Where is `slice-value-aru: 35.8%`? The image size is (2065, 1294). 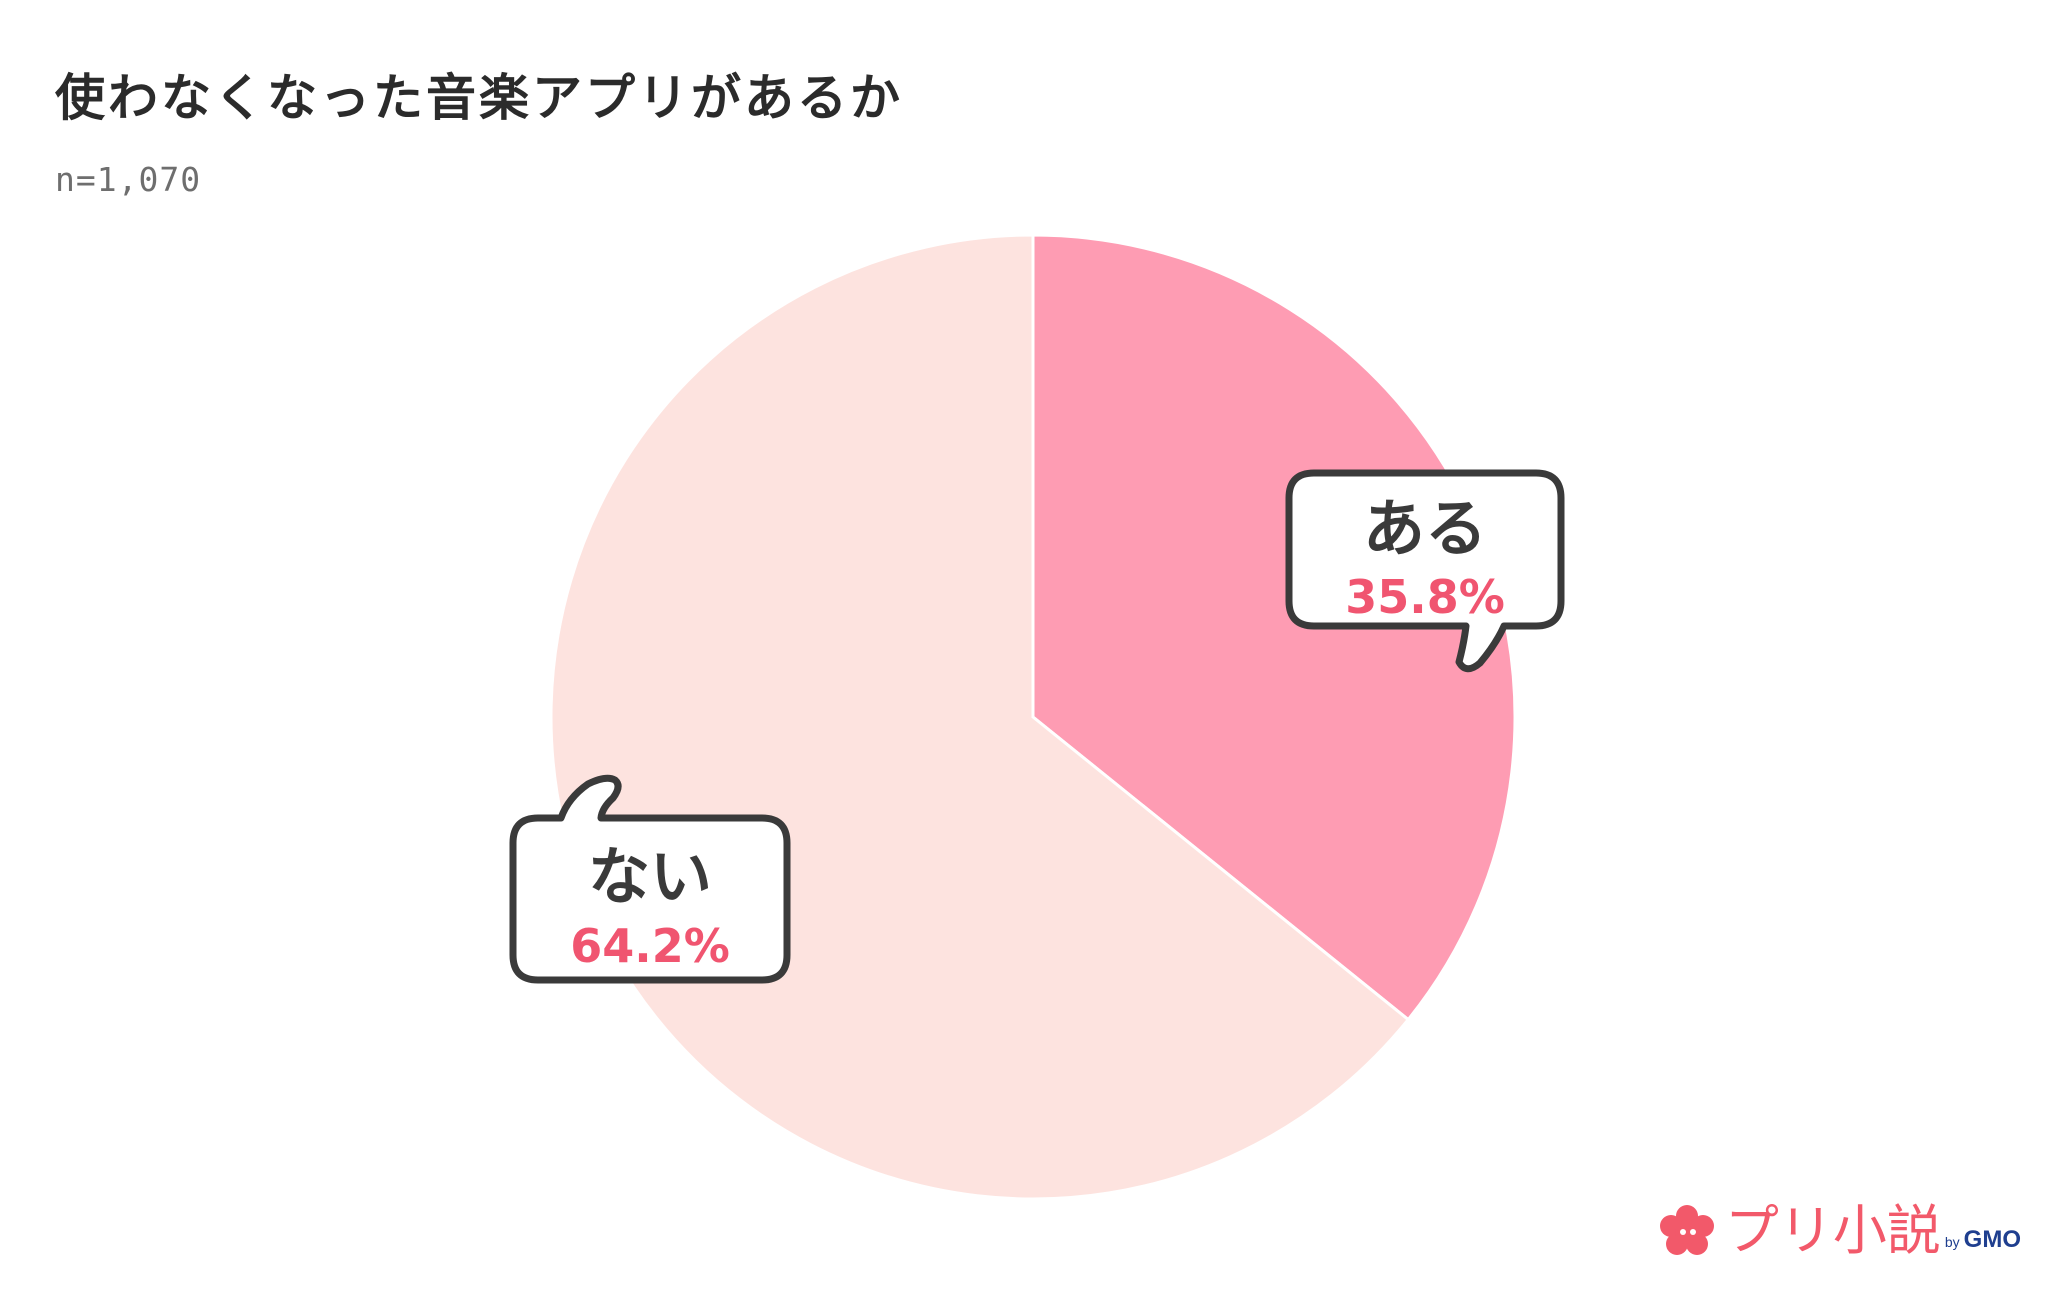 slice-value-aru: 35.8% is located at coordinates (1425, 597).